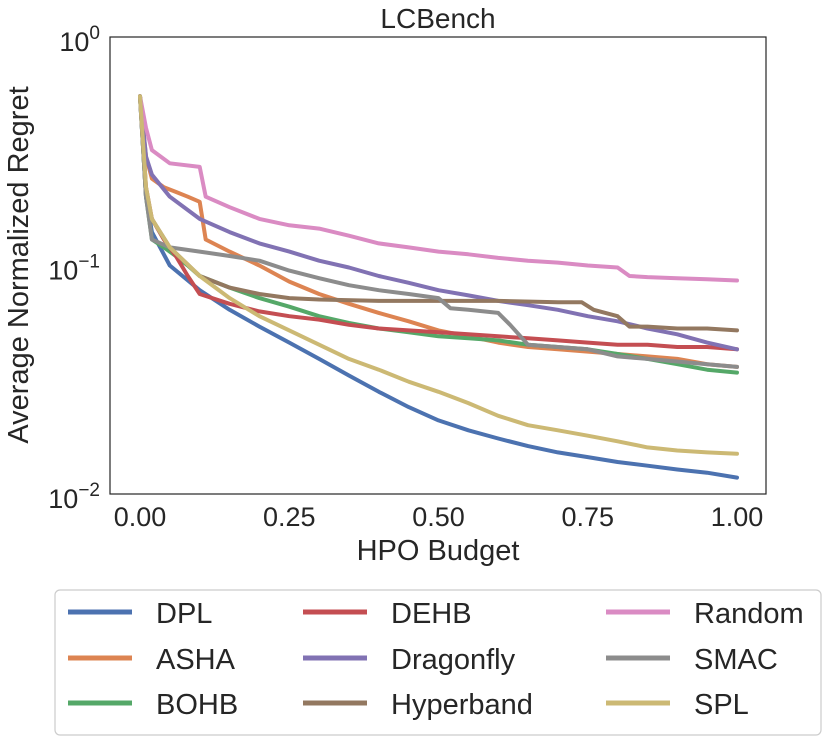 Image resolution: width=830 pixels, height=740 pixels. I want to click on y-tick-label: 10⁰, so click(79, 40).